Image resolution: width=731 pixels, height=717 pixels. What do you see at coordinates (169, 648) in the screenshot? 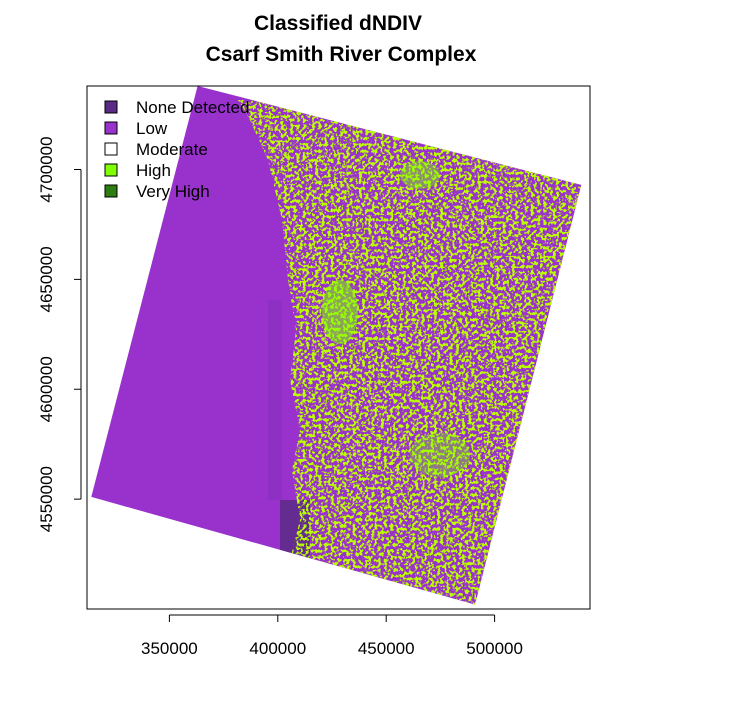
I see `x-tick-label: 350000` at bounding box center [169, 648].